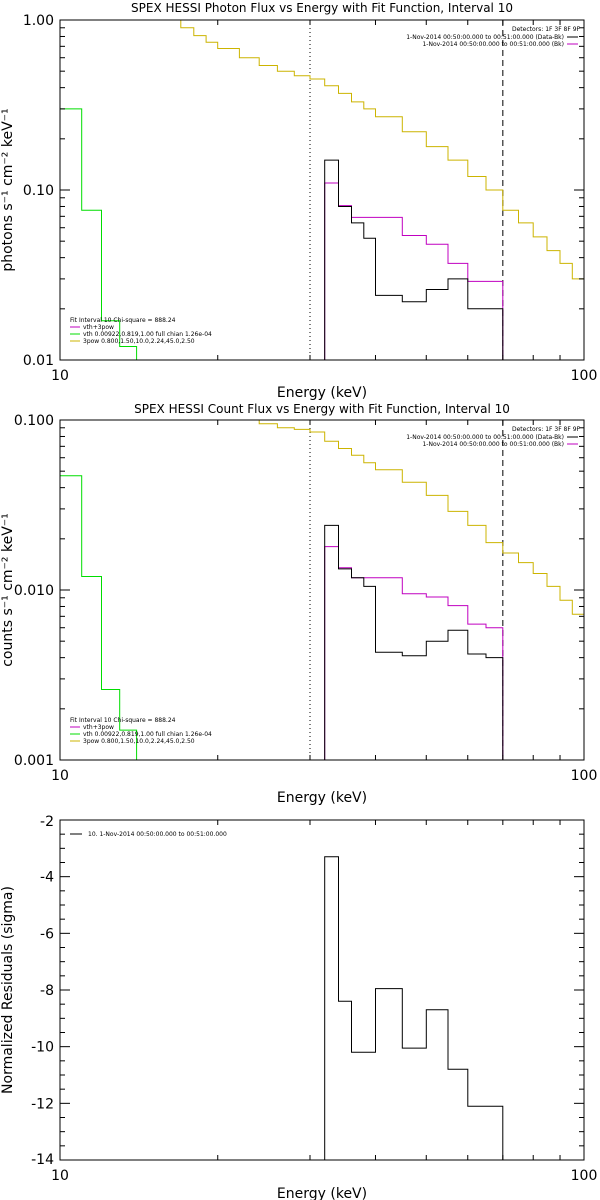 This screenshot has width=600, height=1200. What do you see at coordinates (34, 421) in the screenshot?
I see `y-tick-label: 0.100` at bounding box center [34, 421].